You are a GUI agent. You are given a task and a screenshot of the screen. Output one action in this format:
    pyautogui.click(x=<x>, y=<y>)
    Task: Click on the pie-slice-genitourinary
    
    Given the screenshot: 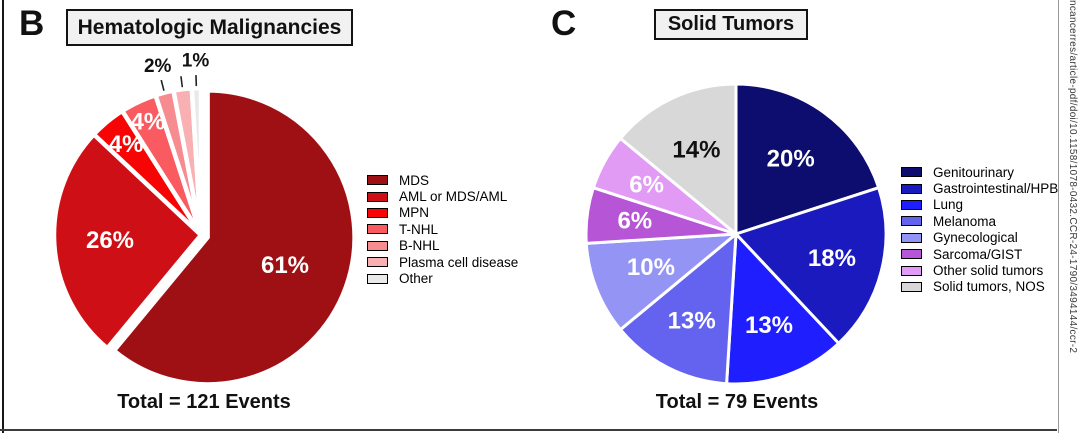 What is the action you would take?
    pyautogui.click(x=807, y=159)
    